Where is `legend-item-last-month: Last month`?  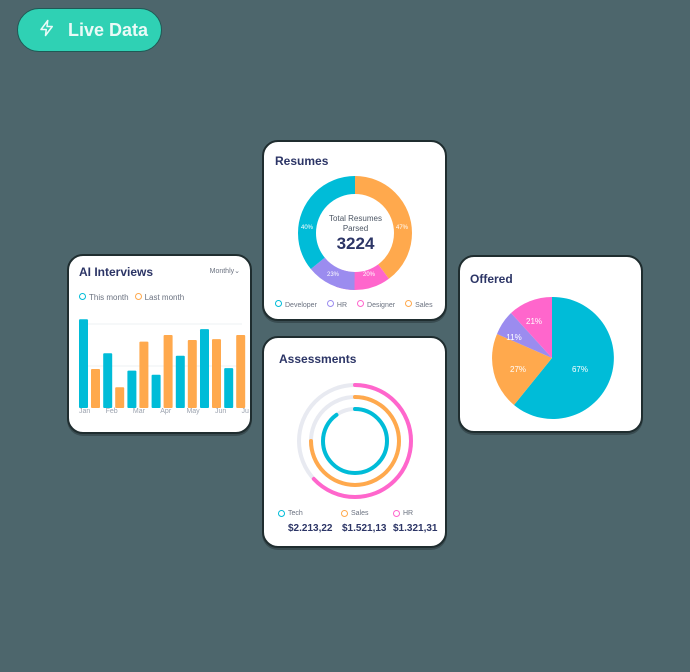
legend-item-last-month: Last month is located at coordinates (159, 297).